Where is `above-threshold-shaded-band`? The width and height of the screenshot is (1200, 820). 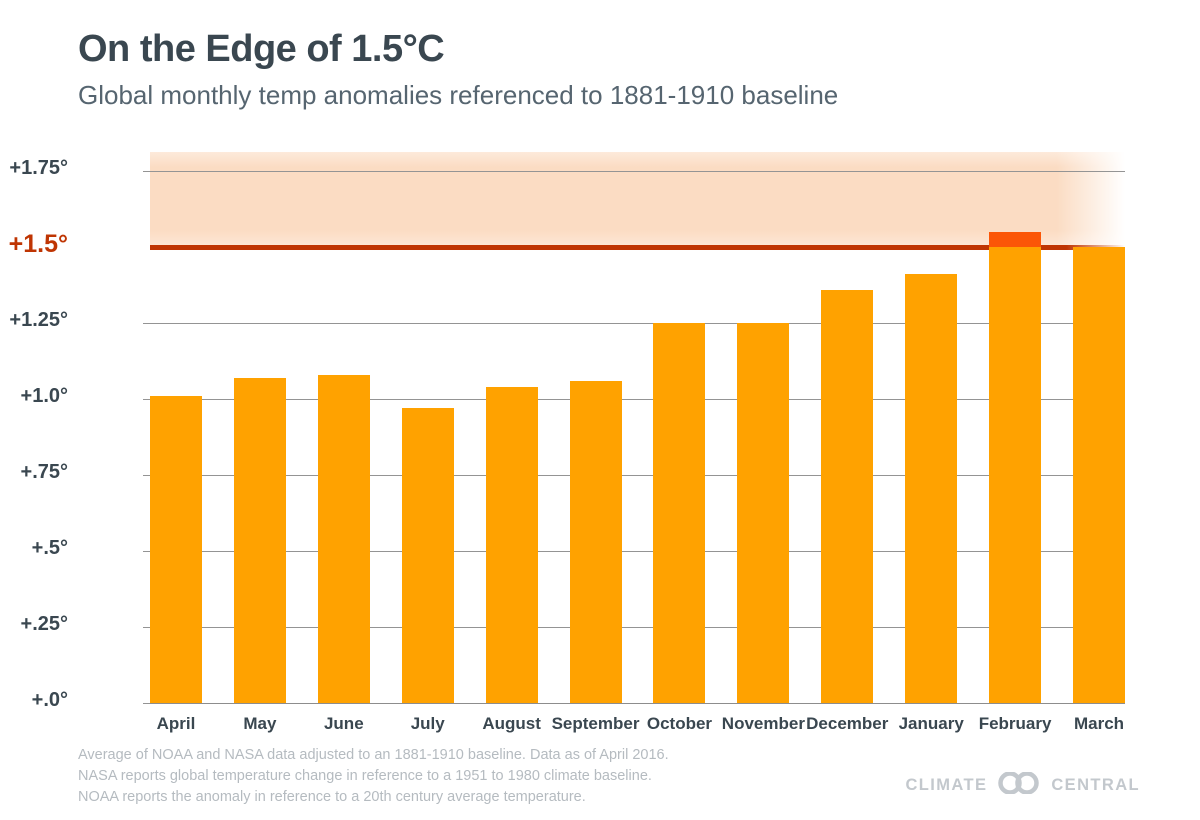 above-threshold-shaded-band is located at coordinates (637, 199).